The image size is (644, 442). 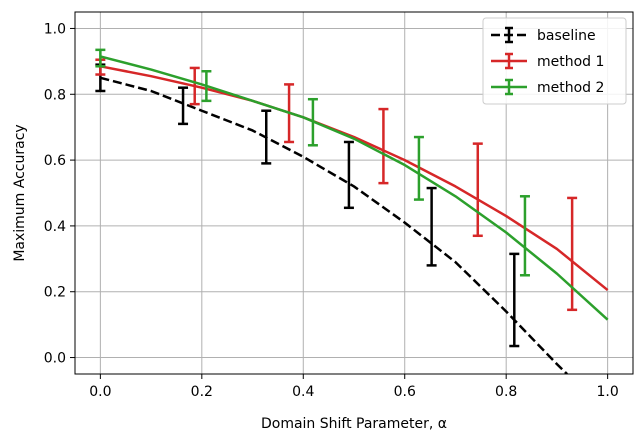 I want to click on legend: baseline method 1 method 2, so click(x=554, y=61).